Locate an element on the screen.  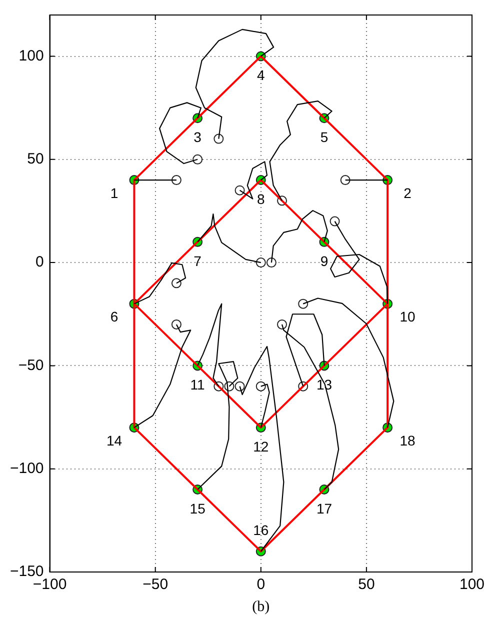
annotation: 14 is located at coordinates (114, 440).